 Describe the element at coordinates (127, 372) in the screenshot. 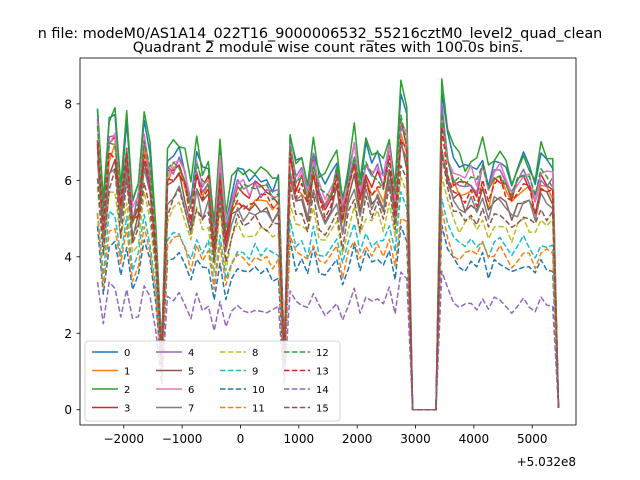

I see `legend-label-1: 1` at that location.